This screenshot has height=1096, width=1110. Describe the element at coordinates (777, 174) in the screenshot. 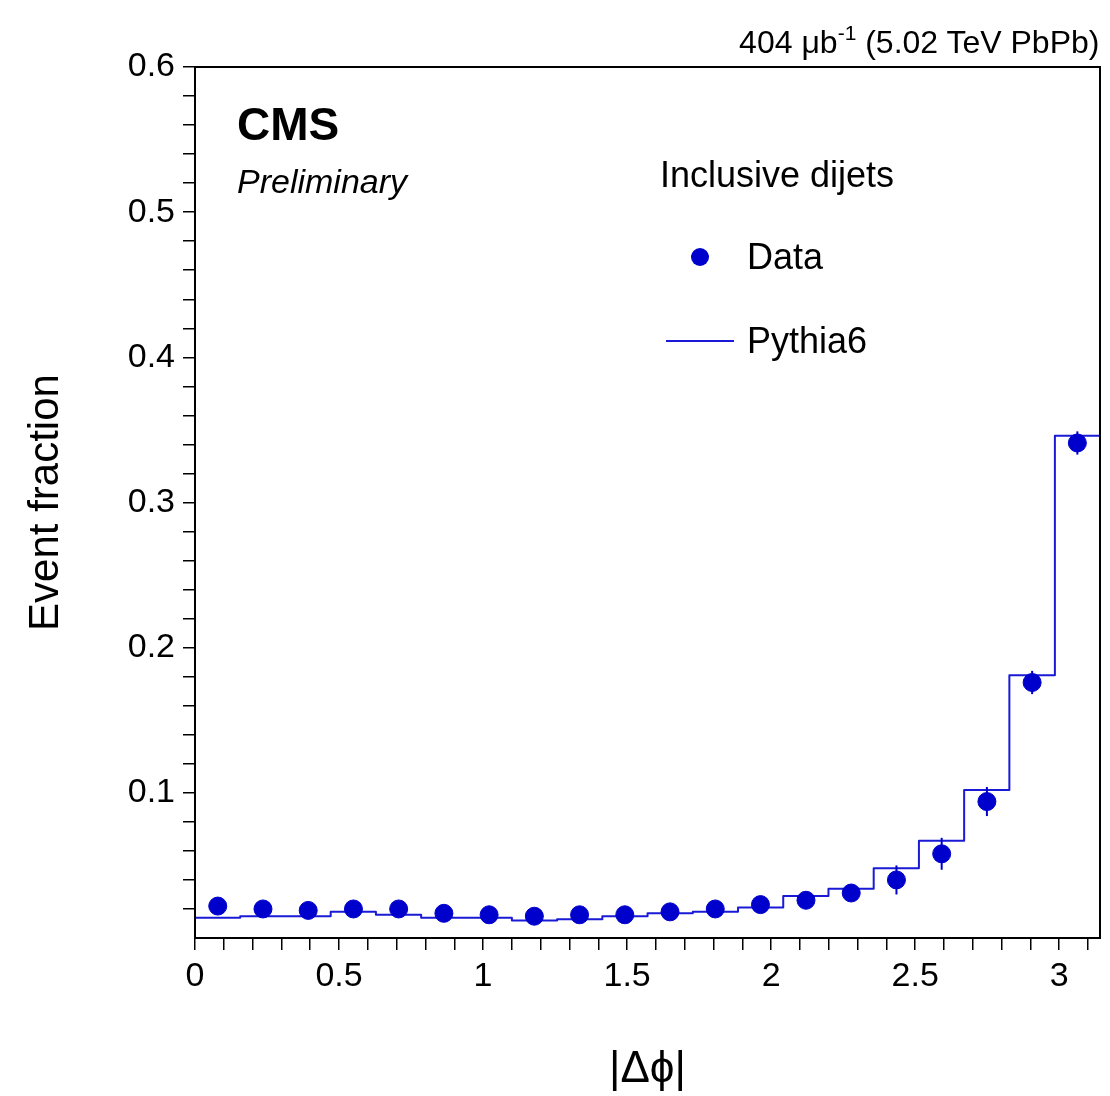

I see `legend-title: Inclusive dijets` at that location.